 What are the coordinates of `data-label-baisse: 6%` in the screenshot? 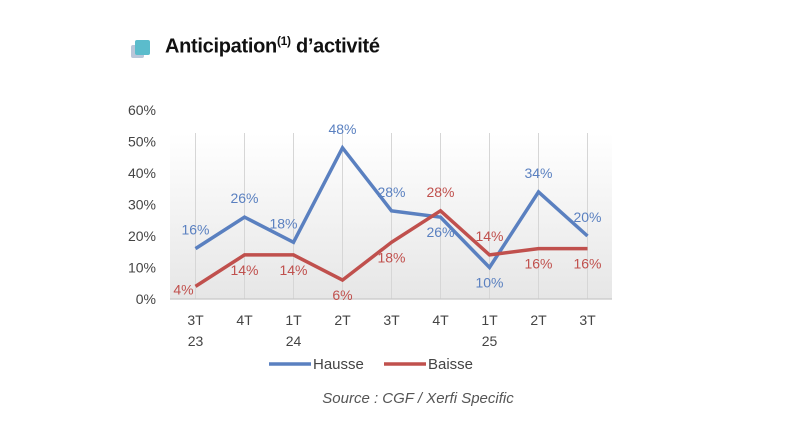 It's located at (342, 295).